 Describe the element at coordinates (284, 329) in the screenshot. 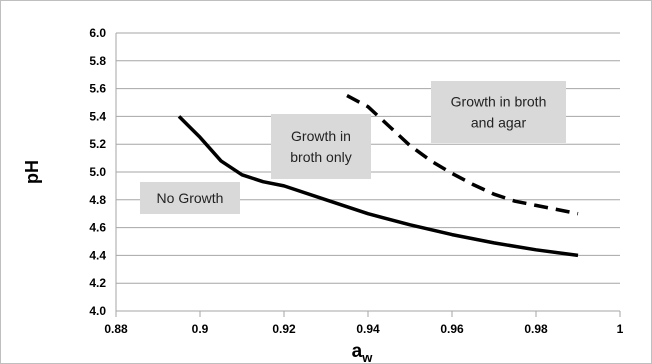

I see `x-tick-label: 0.92` at that location.